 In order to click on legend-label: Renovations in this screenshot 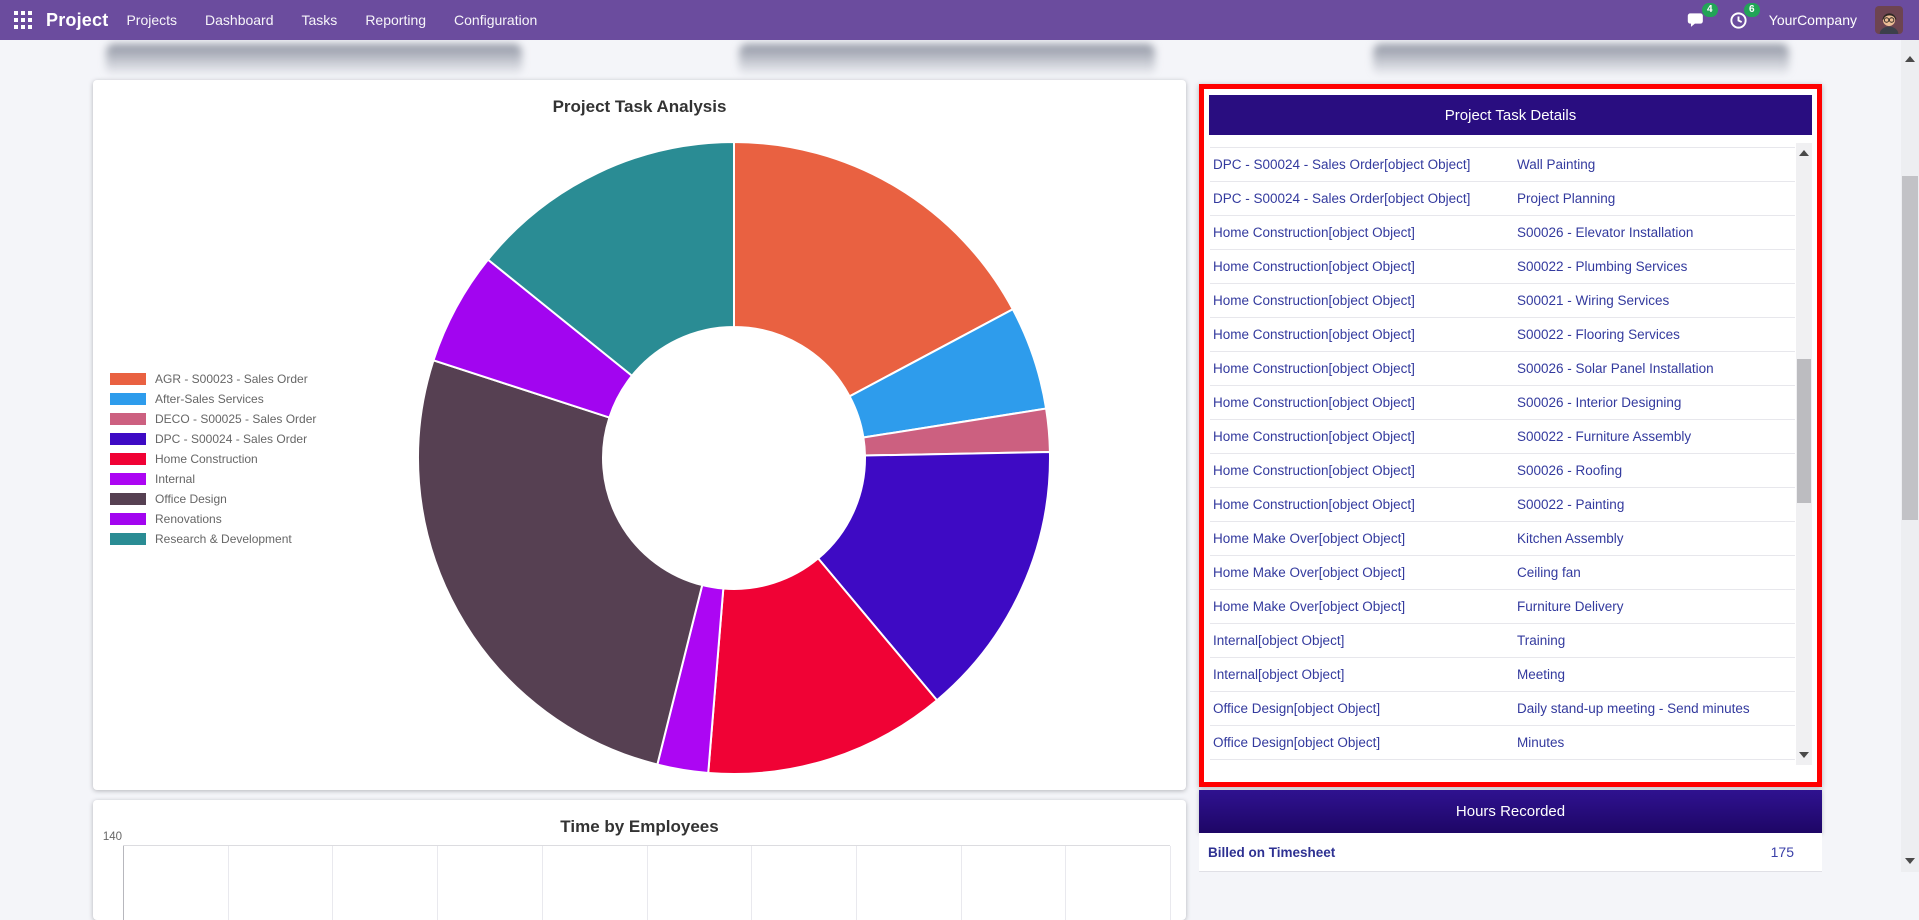, I will do `click(188, 519)`.